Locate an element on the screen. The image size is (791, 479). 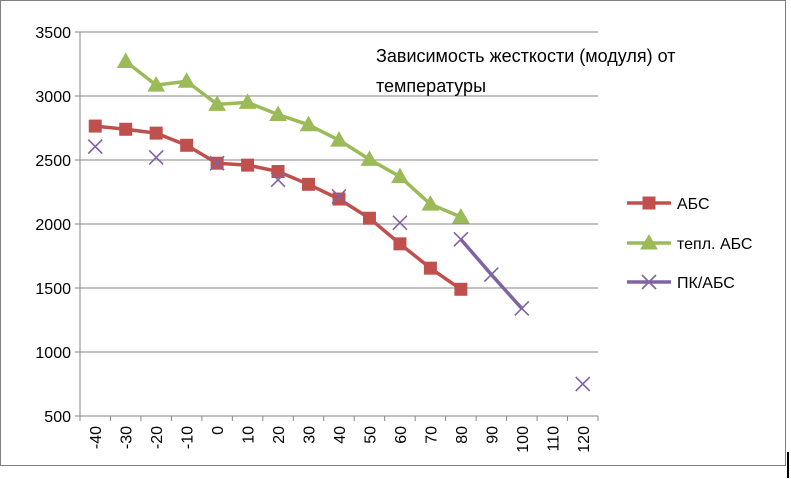
series-1-point--30 is located at coordinates (125, 60).